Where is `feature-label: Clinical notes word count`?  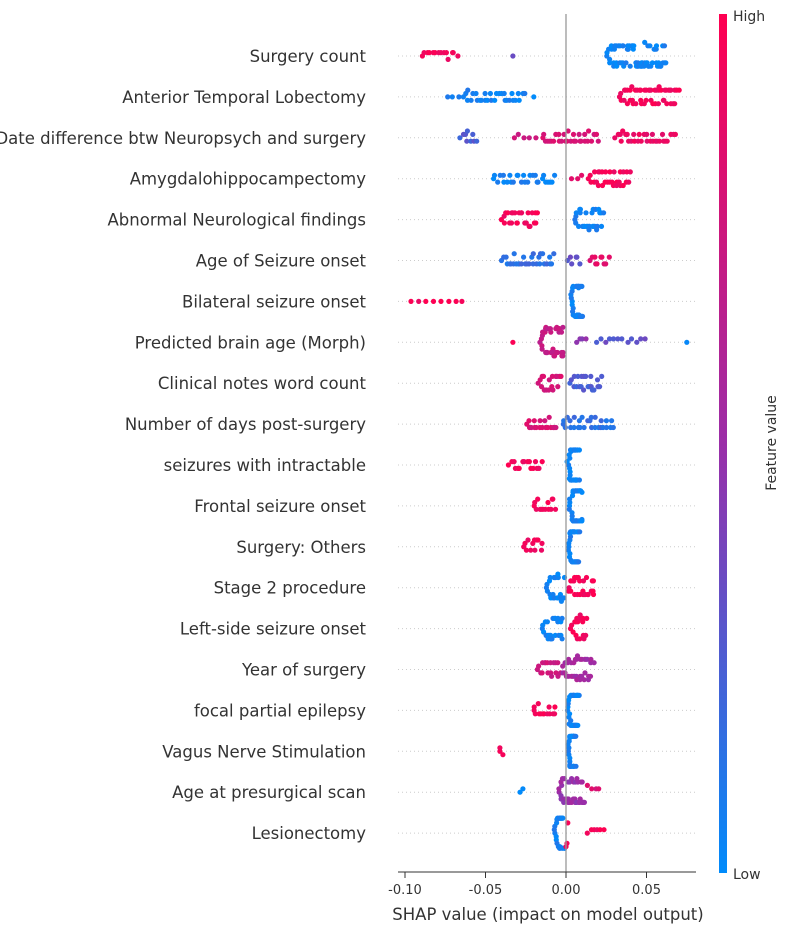 feature-label: Clinical notes word count is located at coordinates (262, 383).